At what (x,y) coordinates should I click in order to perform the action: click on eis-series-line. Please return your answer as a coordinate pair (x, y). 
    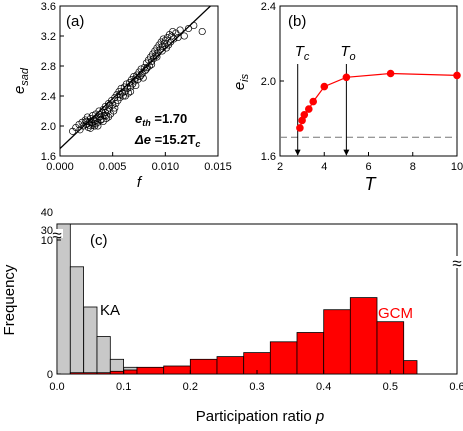
    Looking at the image, I should click on (378, 100).